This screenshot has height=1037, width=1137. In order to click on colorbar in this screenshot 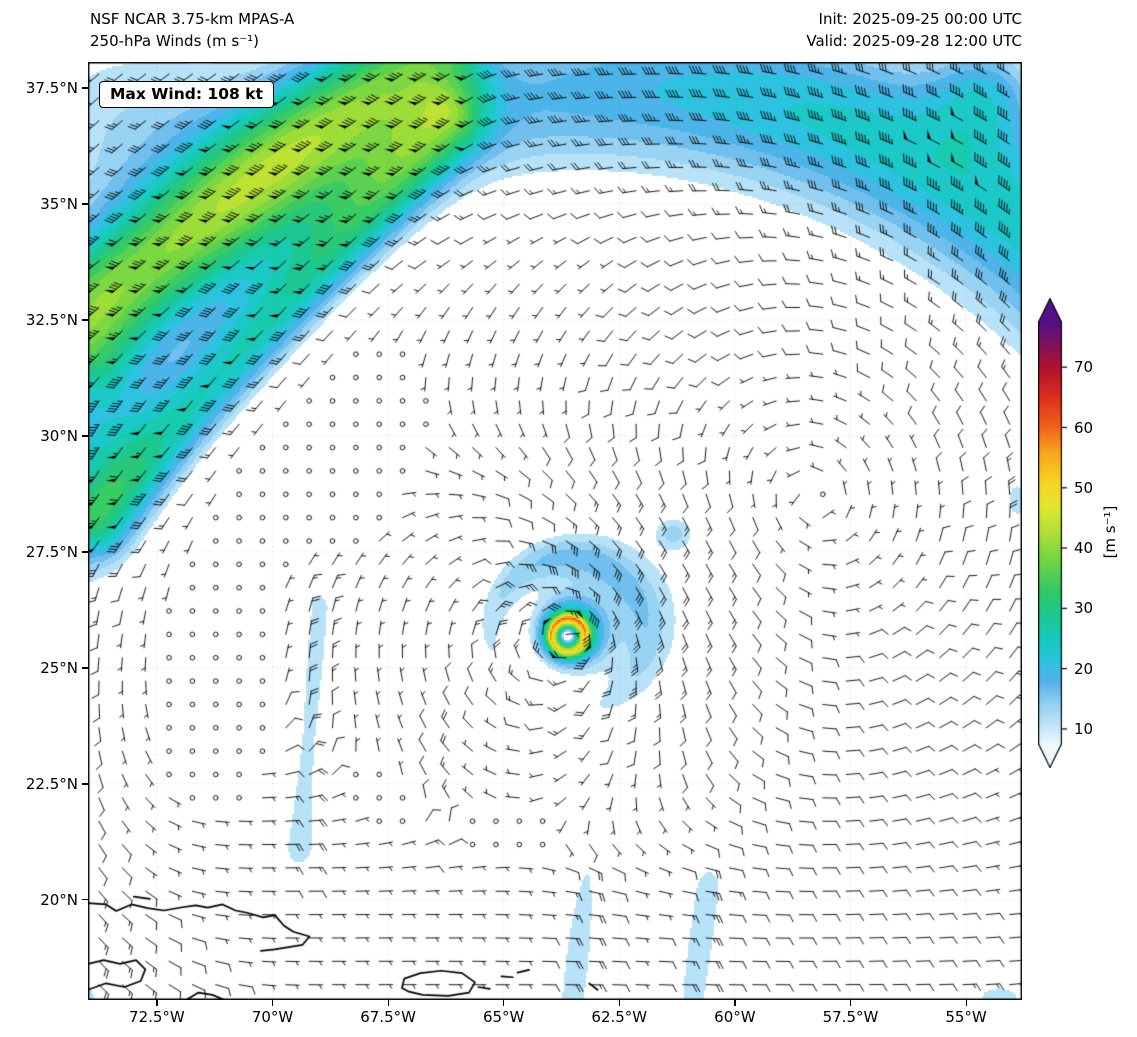, I will do `click(1053, 533)`.